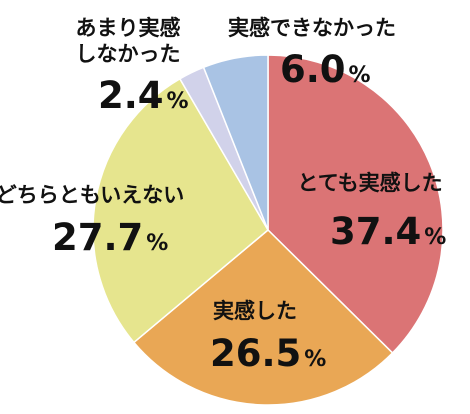 The width and height of the screenshot is (470, 414). I want to click on slice-label: どちらともいえない, so click(92, 195).